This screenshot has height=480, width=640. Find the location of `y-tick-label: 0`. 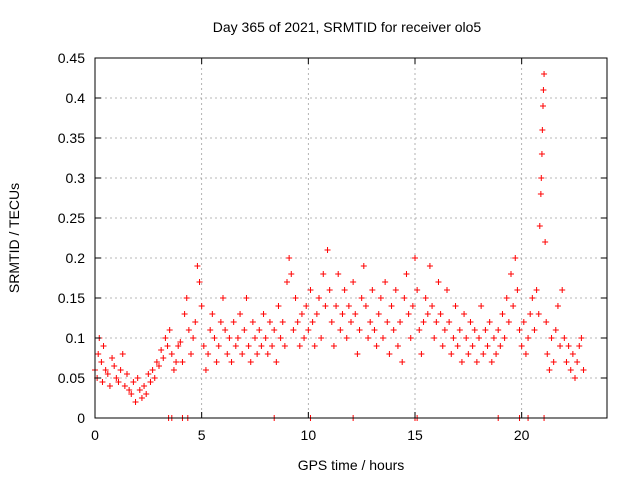

y-tick-label: 0 is located at coordinates (81, 418).